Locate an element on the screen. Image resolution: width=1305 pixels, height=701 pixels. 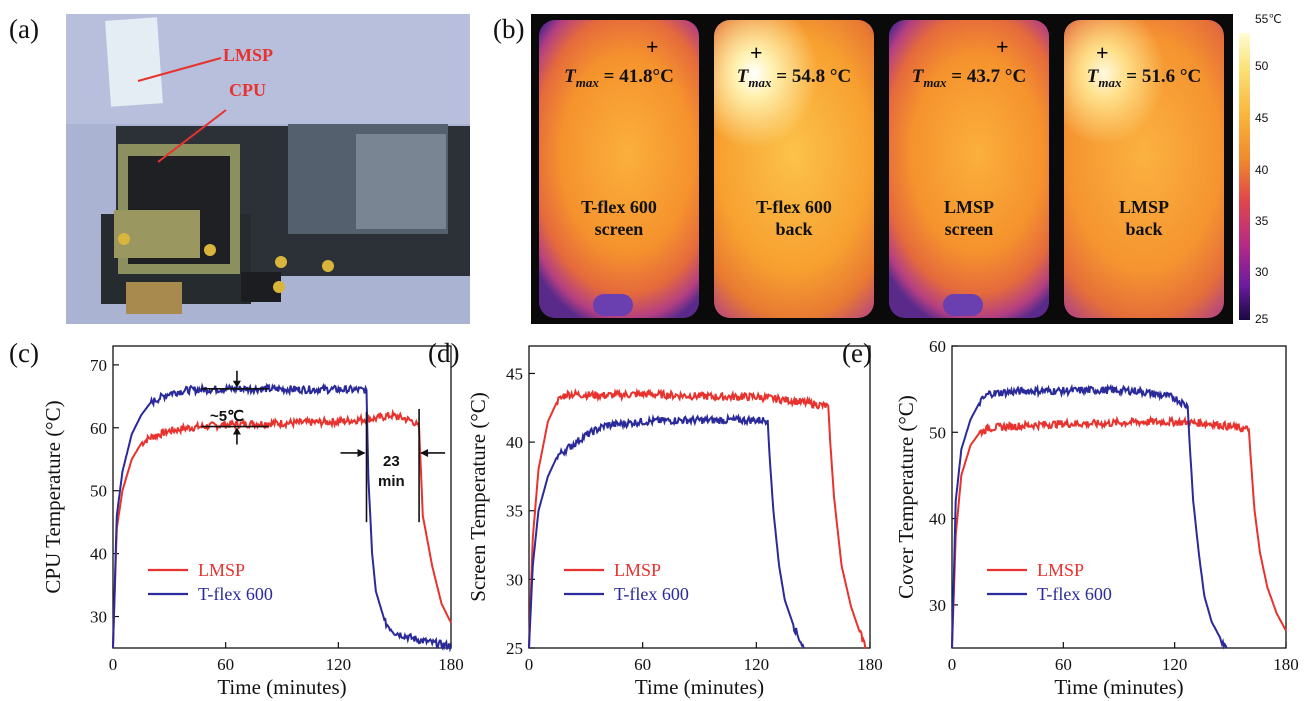
panel-letter-e: (e) is located at coordinates (857, 353).